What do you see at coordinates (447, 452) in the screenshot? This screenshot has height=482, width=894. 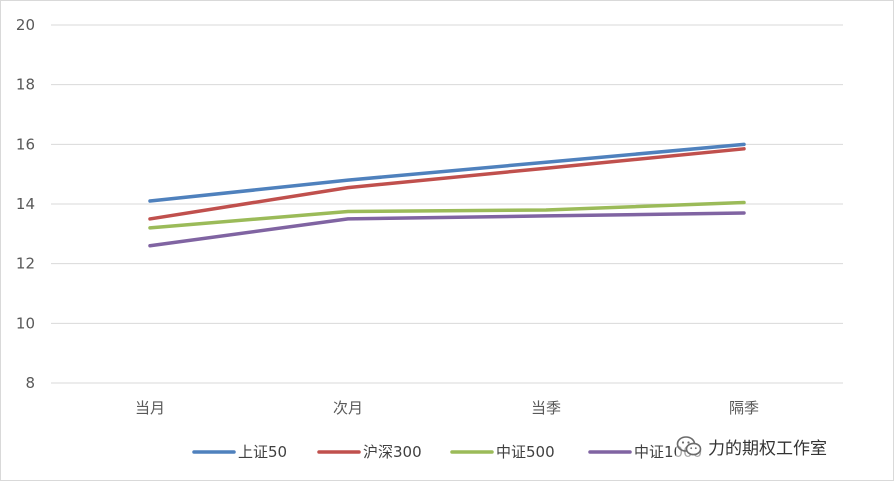 I see `legend: 上证50 沪深300 中证500 中证1000` at bounding box center [447, 452].